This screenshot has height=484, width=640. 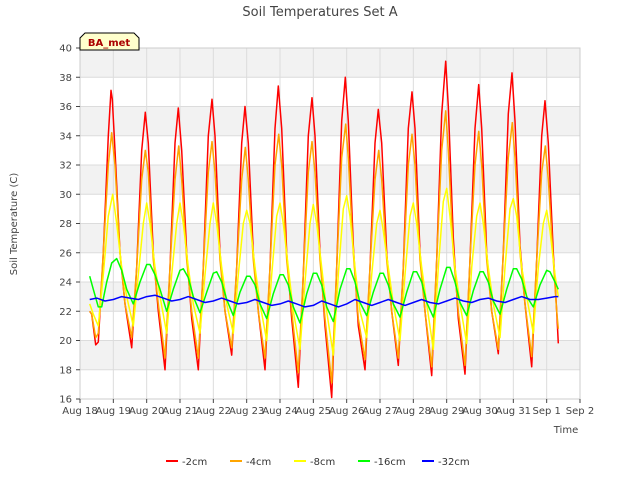 What do you see at coordinates (322, 462) in the screenshot?
I see `legend-label: -8cm` at bounding box center [322, 462].